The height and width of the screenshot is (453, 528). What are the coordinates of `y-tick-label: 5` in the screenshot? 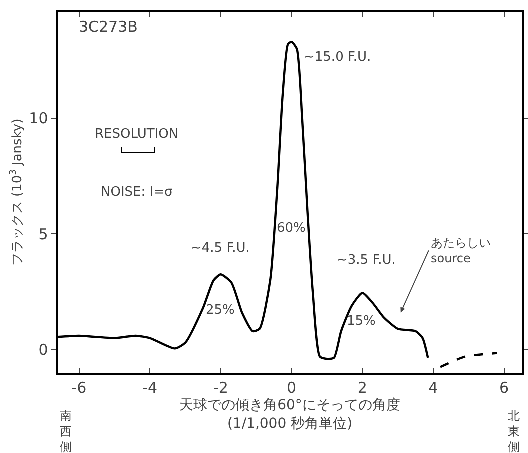 It's located at (43, 234).